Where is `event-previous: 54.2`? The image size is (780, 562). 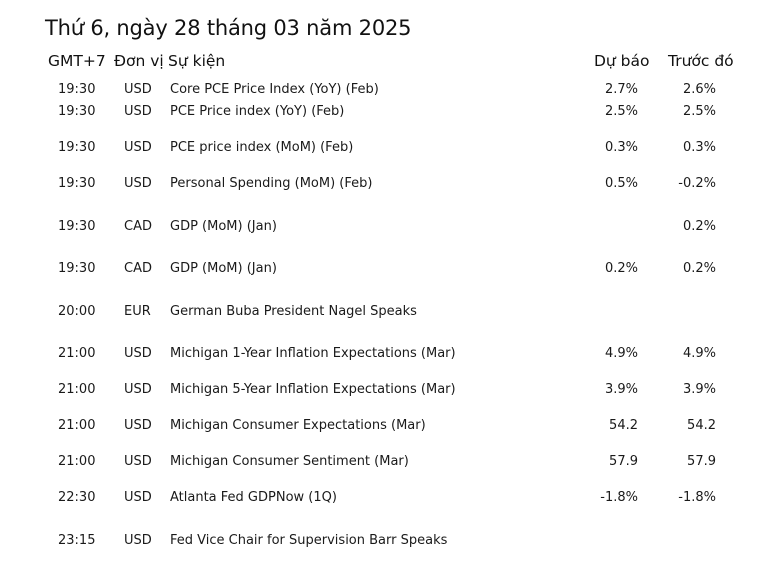 event-previous: 54.2 is located at coordinates (701, 425).